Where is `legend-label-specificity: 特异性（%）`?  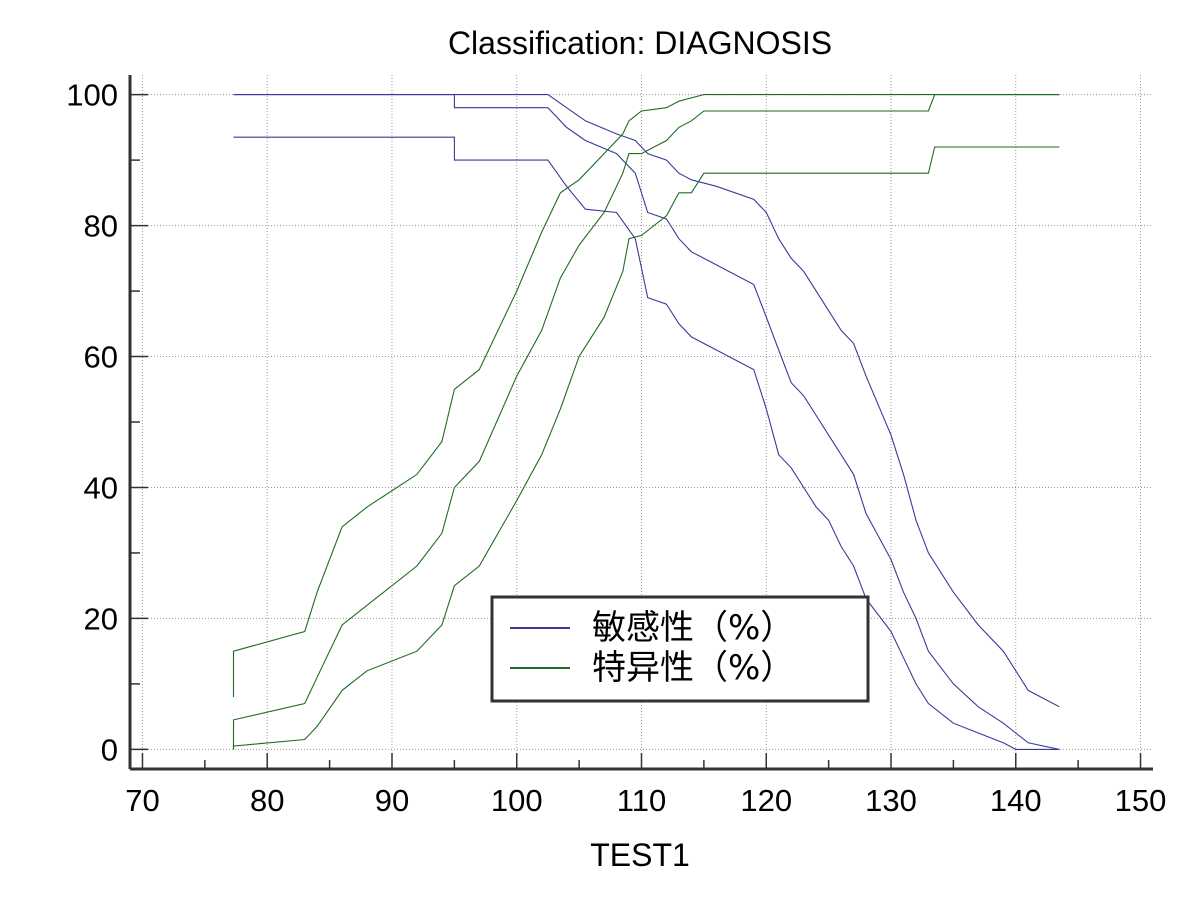 legend-label-specificity: 特异性（%） is located at coordinates (693, 668).